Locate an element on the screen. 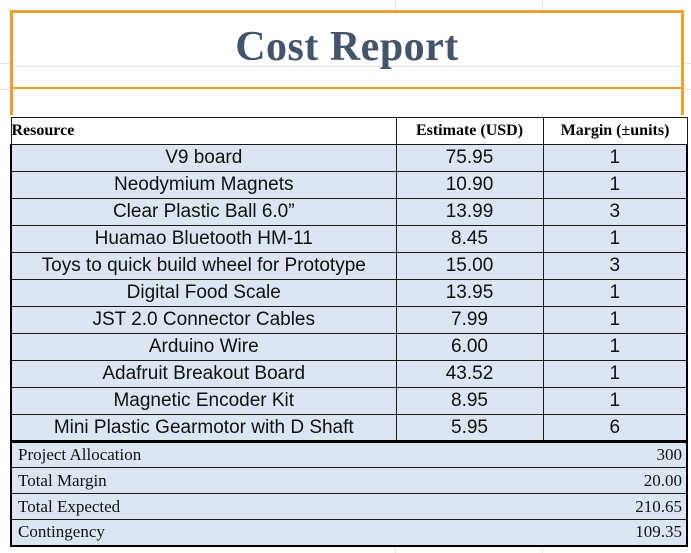  summary-row: Contingency 109.35 is located at coordinates (349, 533).